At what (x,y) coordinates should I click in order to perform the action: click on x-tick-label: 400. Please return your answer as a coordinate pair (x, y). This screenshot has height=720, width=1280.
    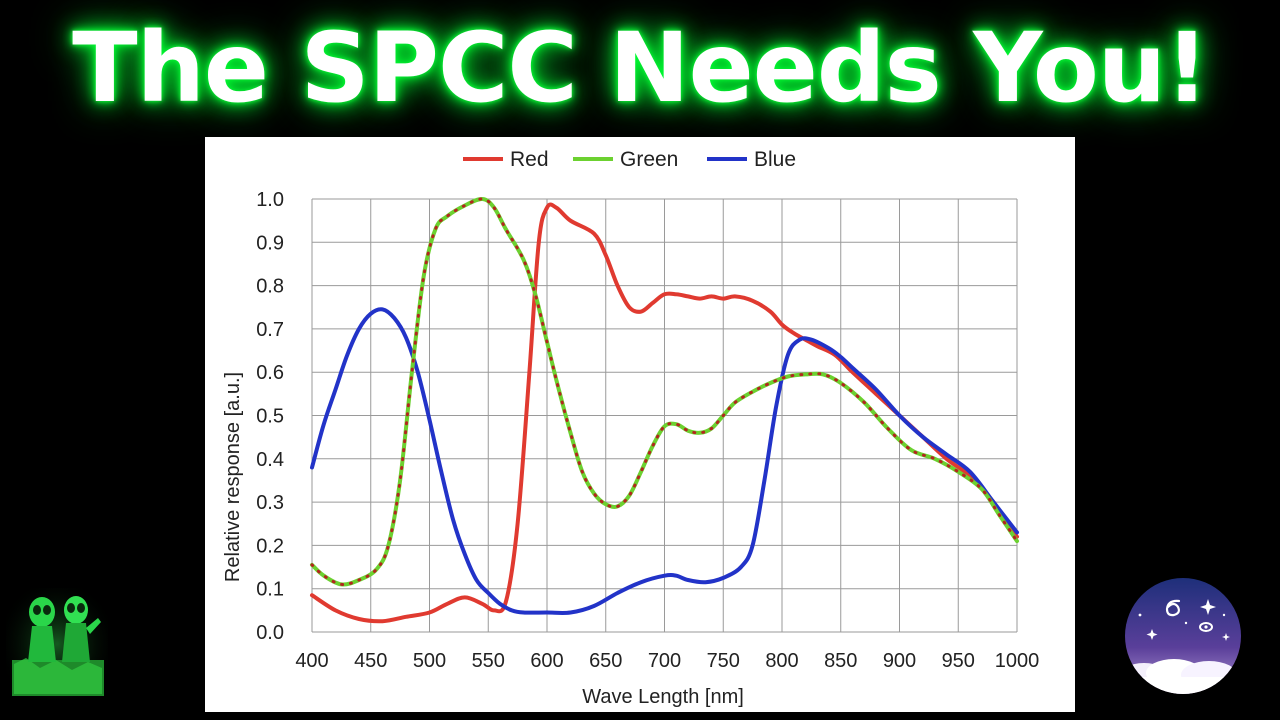
    Looking at the image, I should click on (311, 661).